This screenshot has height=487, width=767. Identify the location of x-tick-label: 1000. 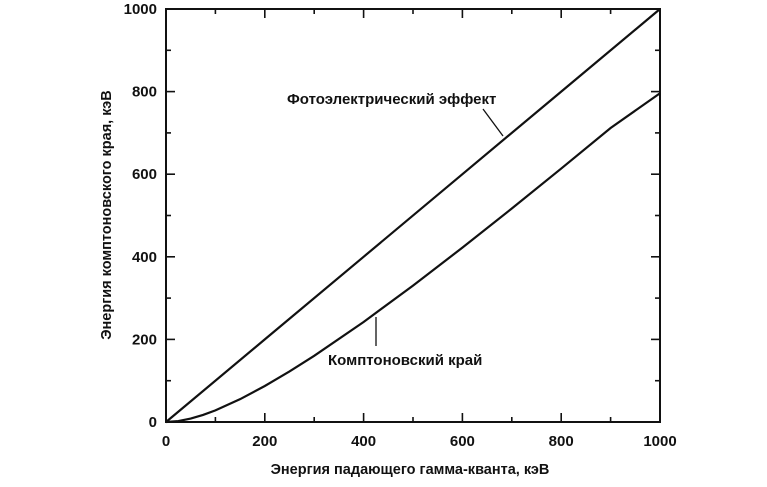
(659, 441).